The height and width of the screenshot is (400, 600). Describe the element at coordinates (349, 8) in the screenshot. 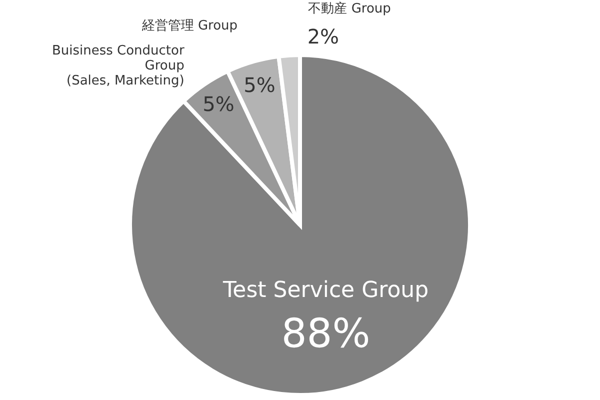

I see `slice-label: 不動産 Group` at that location.